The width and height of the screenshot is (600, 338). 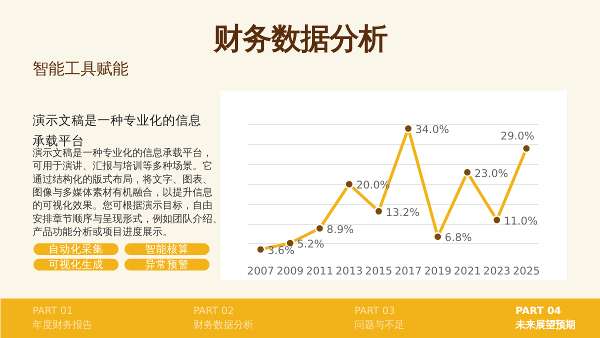 What do you see at coordinates (545, 325) in the screenshot?
I see `text: 未来展望预期` at bounding box center [545, 325].